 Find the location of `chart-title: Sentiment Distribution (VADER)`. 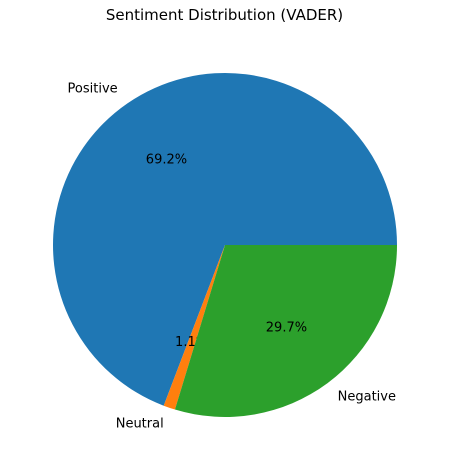

chart-title: Sentiment Distribution (VADER) is located at coordinates (224, 15).